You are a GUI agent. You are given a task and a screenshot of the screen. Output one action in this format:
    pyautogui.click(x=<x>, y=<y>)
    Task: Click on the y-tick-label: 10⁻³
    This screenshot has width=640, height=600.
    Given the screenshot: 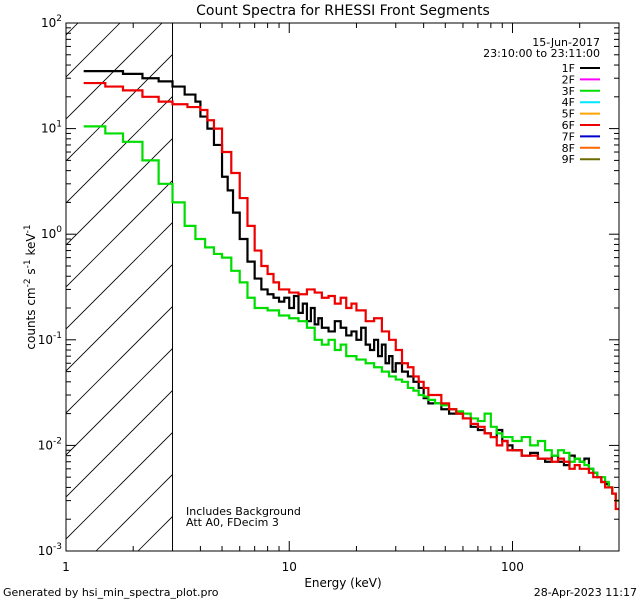 What is the action you would take?
    pyautogui.click(x=50, y=550)
    